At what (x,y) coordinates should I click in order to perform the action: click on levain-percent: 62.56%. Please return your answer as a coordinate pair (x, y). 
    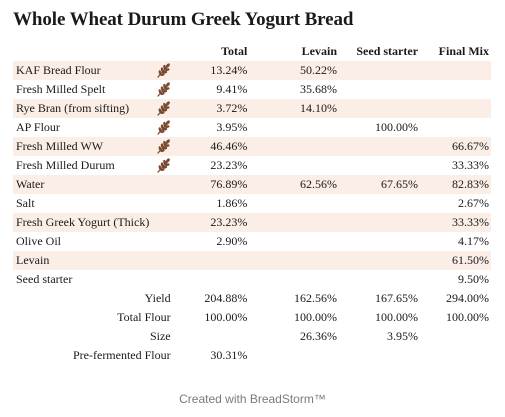
    Looking at the image, I should click on (292, 184).